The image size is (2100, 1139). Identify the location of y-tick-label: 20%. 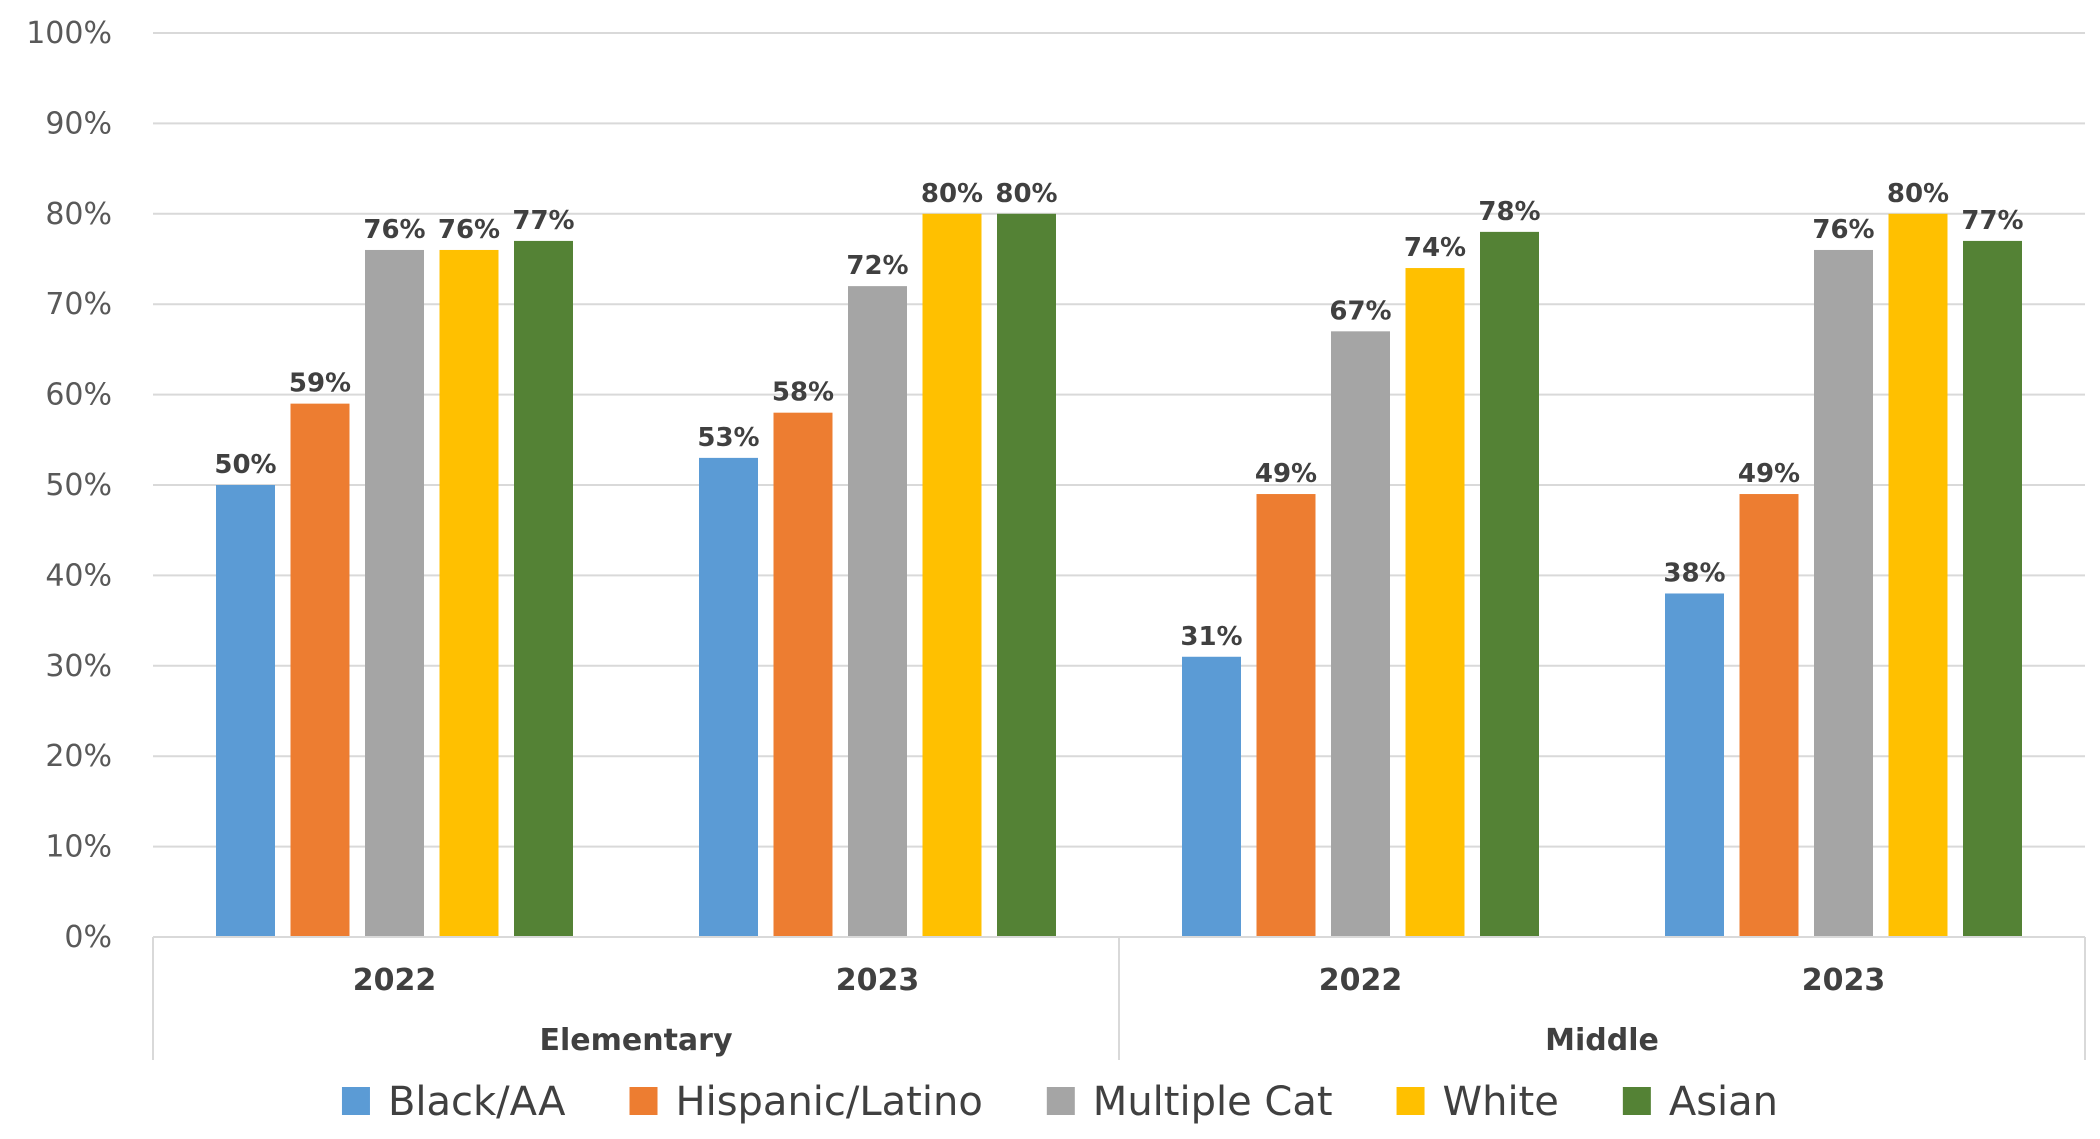
(78, 756).